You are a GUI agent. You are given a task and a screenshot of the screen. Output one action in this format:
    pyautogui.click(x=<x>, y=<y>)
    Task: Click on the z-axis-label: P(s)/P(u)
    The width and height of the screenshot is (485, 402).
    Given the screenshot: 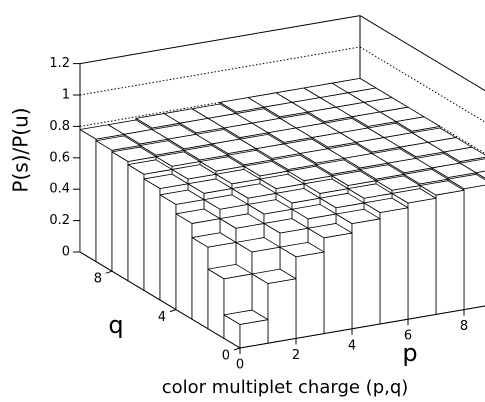 What is the action you would take?
    pyautogui.click(x=21, y=149)
    